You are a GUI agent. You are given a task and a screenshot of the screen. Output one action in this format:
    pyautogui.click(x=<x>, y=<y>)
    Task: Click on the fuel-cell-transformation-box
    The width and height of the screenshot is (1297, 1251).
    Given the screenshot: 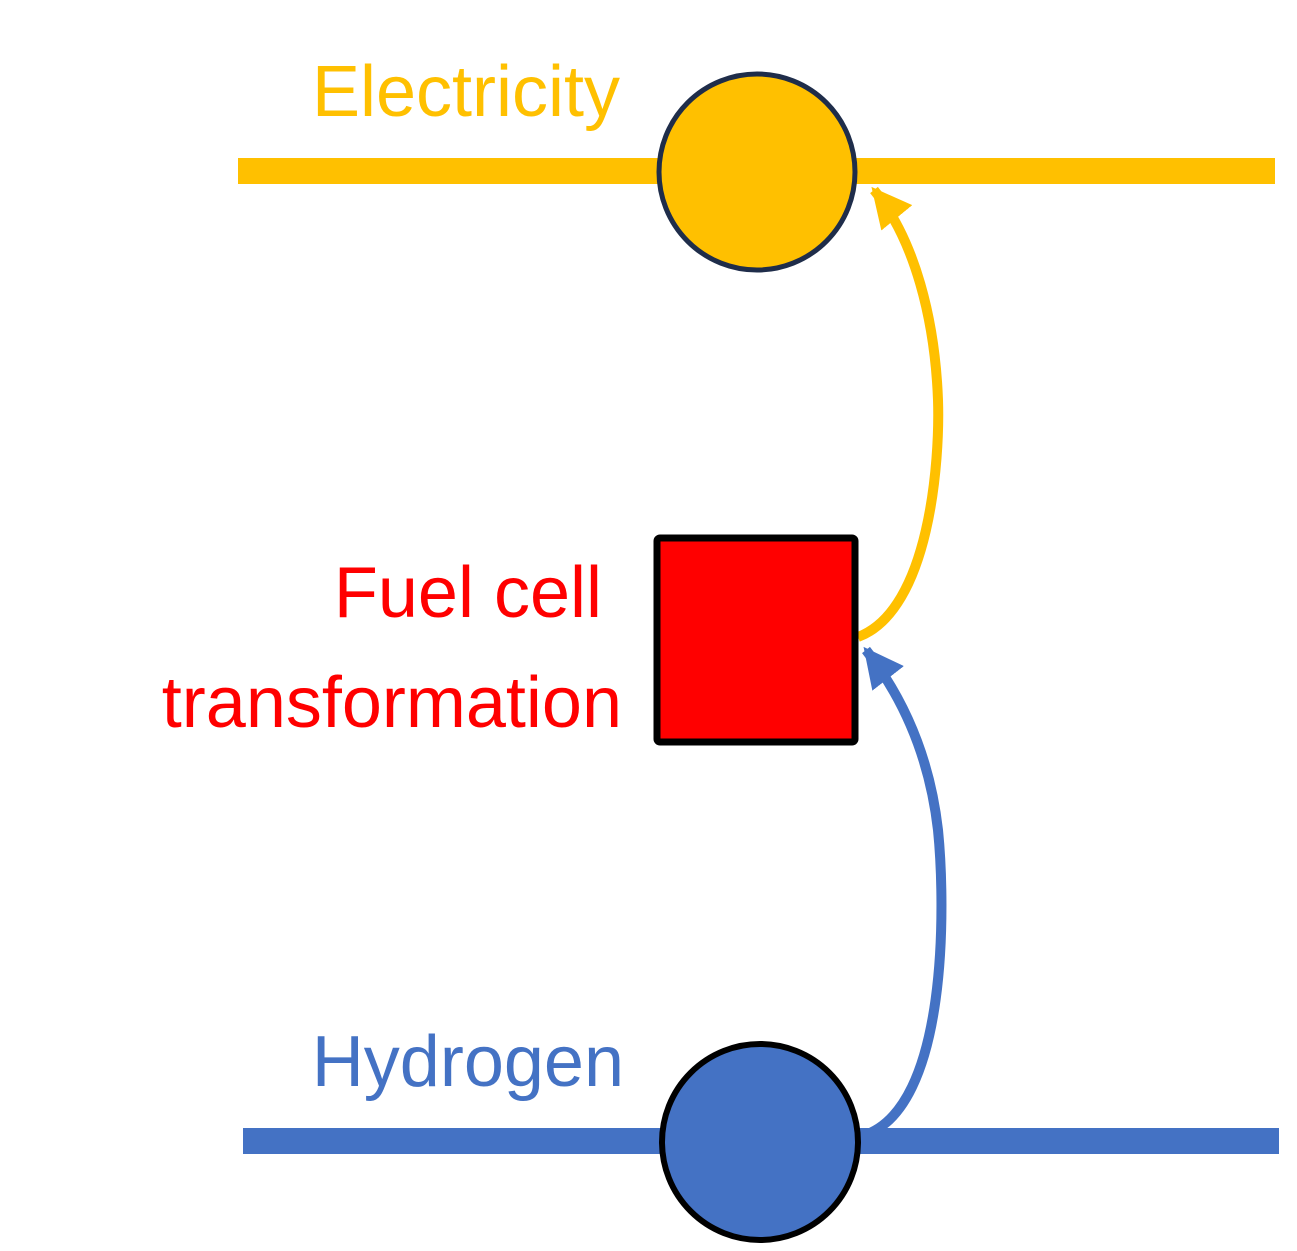 What is the action you would take?
    pyautogui.click(x=756, y=640)
    